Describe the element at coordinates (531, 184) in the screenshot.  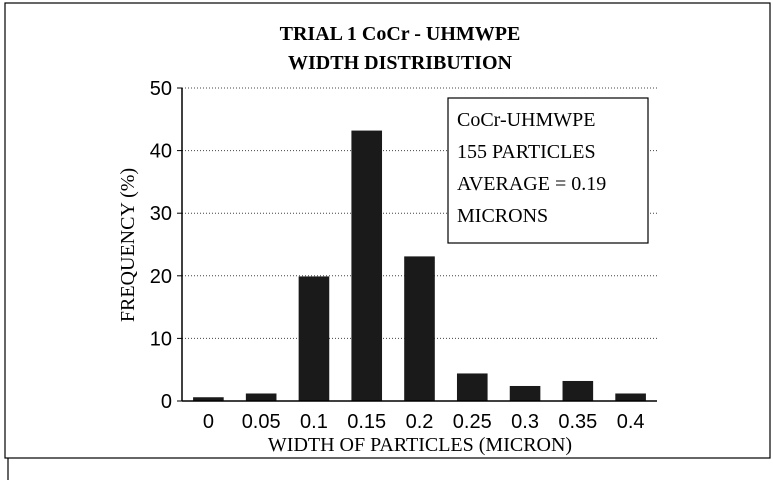
I see `annotation-text: AVERAGE = 0.19` at that location.